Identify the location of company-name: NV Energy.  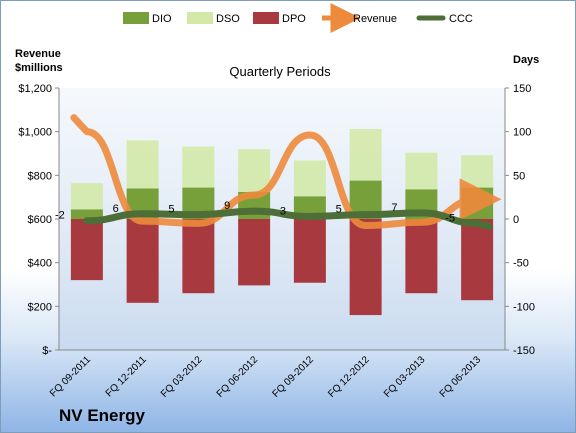
(102, 415).